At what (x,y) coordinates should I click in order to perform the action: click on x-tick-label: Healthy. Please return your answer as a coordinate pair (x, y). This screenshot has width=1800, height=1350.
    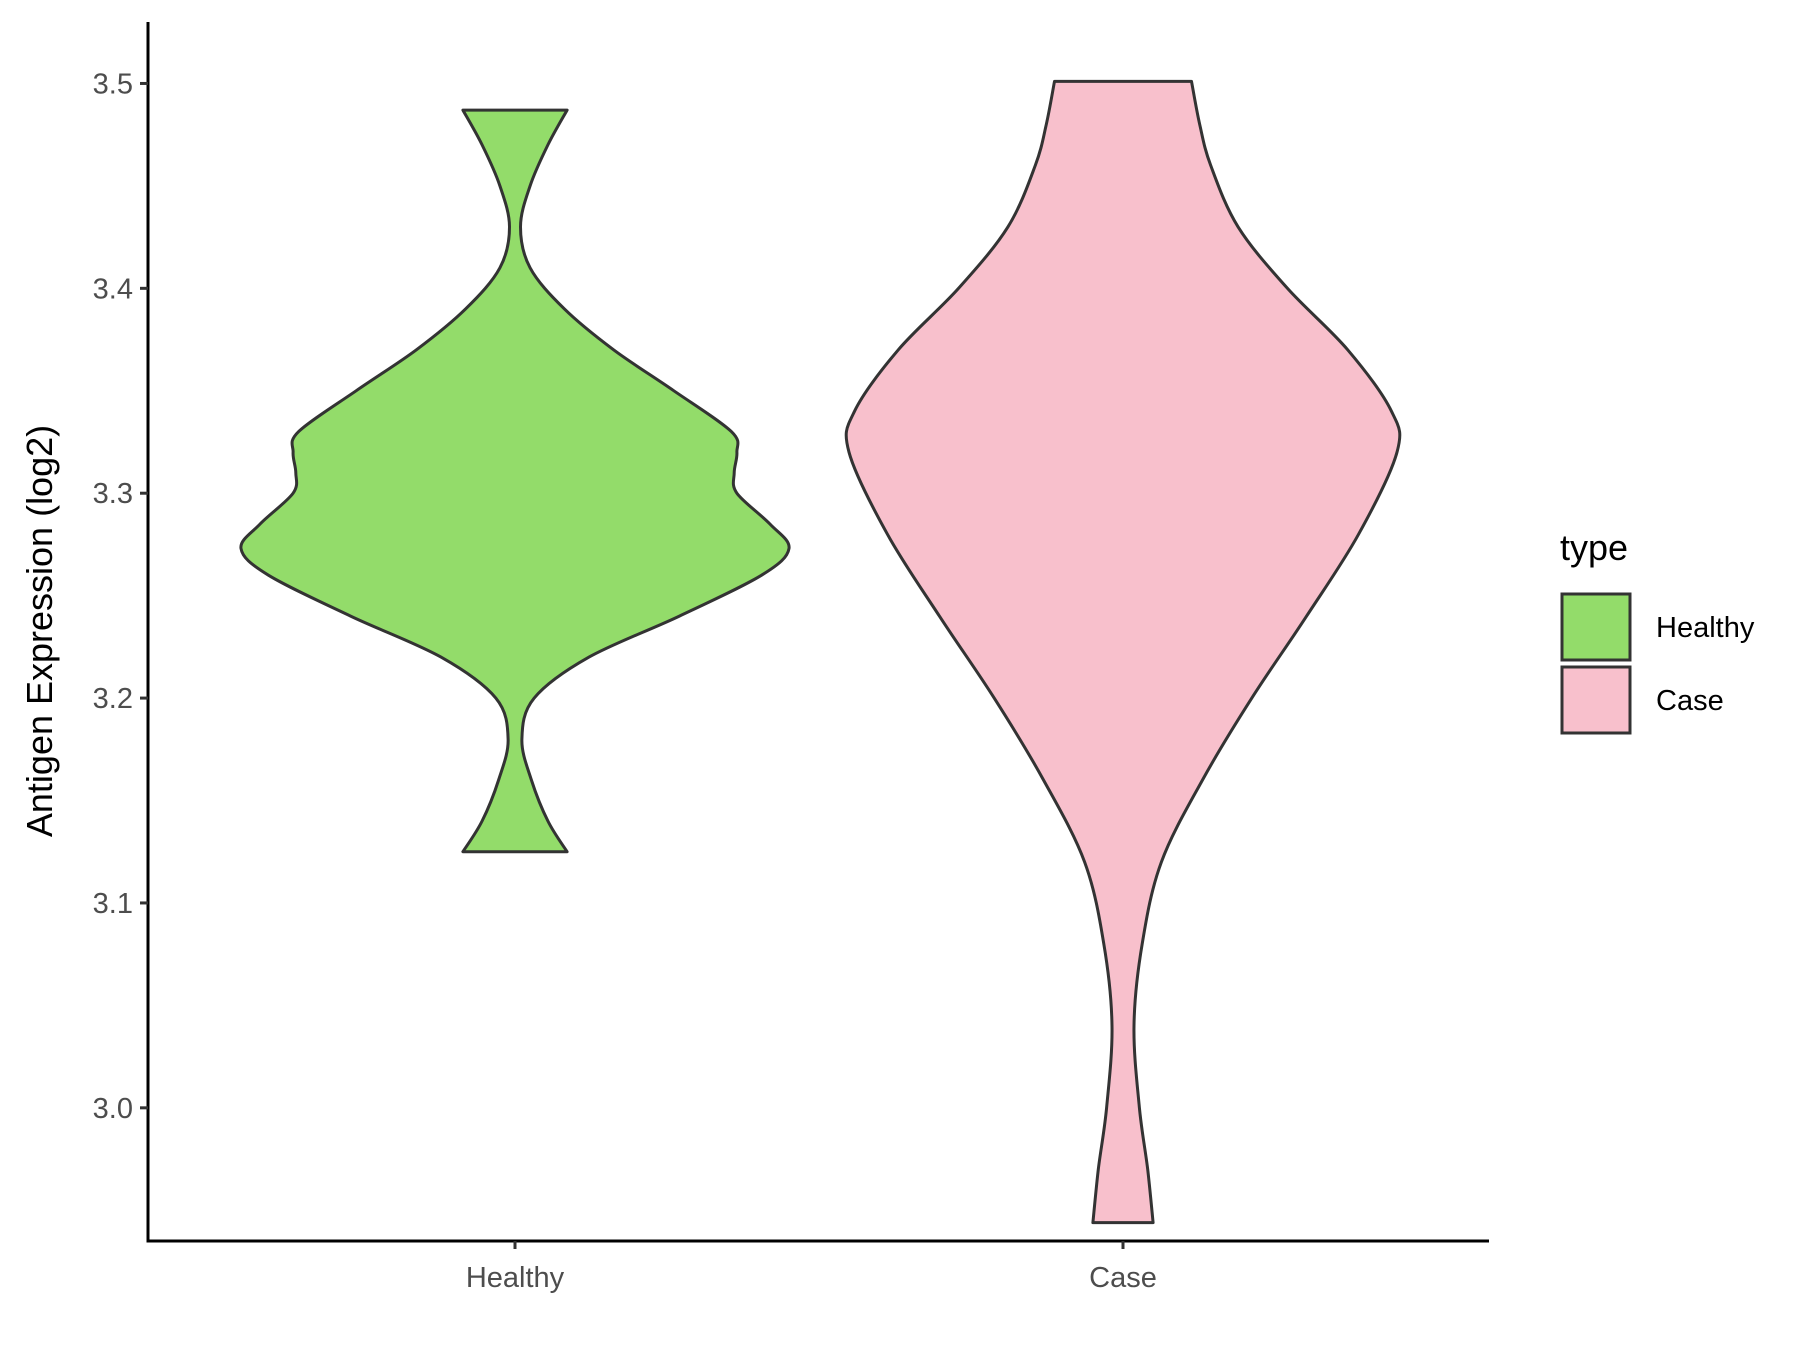
    Looking at the image, I should click on (515, 1278).